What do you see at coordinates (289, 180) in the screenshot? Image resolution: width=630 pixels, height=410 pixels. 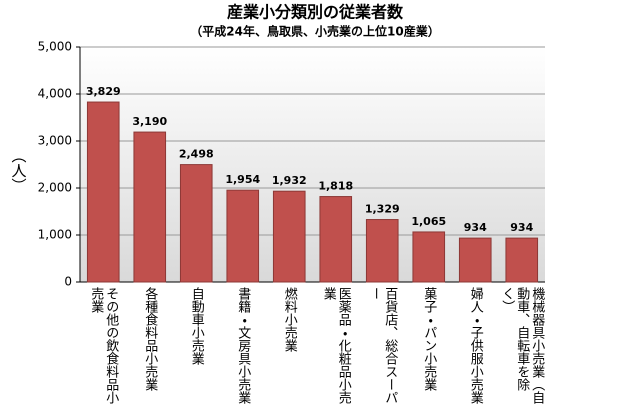 I see `value-label: 1,932` at bounding box center [289, 180].